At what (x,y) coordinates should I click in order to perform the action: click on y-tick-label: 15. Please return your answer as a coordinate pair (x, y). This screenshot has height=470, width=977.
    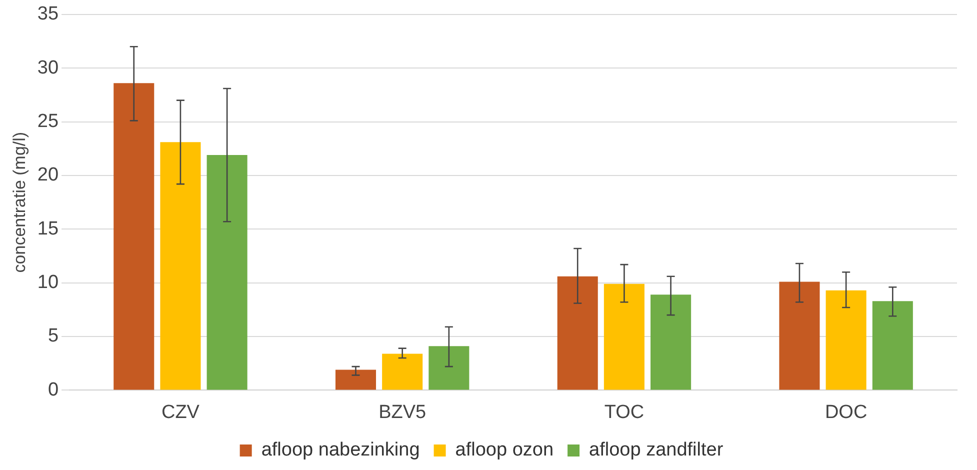
    Looking at the image, I should click on (48, 229).